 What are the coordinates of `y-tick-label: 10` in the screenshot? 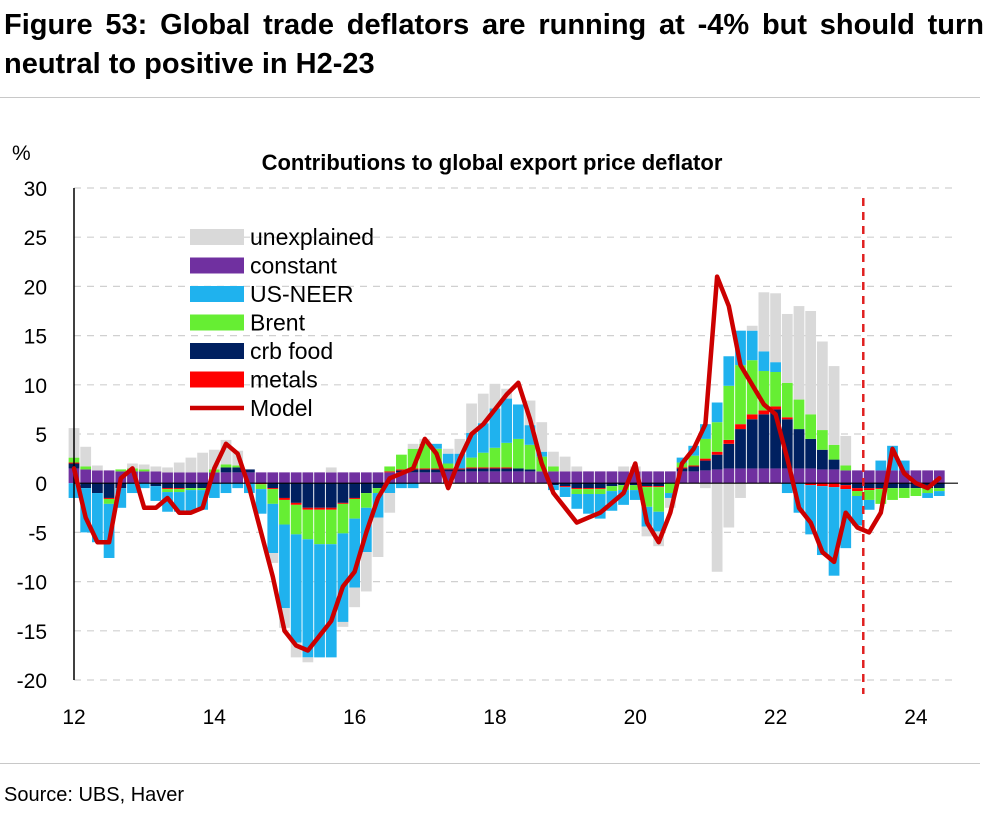 It's located at (35, 386).